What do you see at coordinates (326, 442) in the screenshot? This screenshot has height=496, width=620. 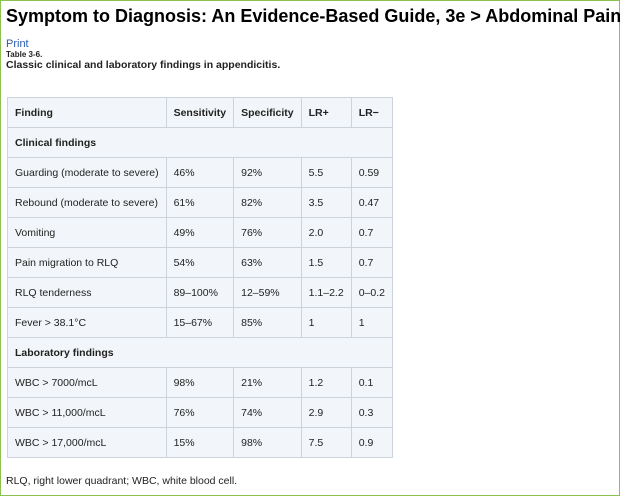 I see `cell: 7.5` at bounding box center [326, 442].